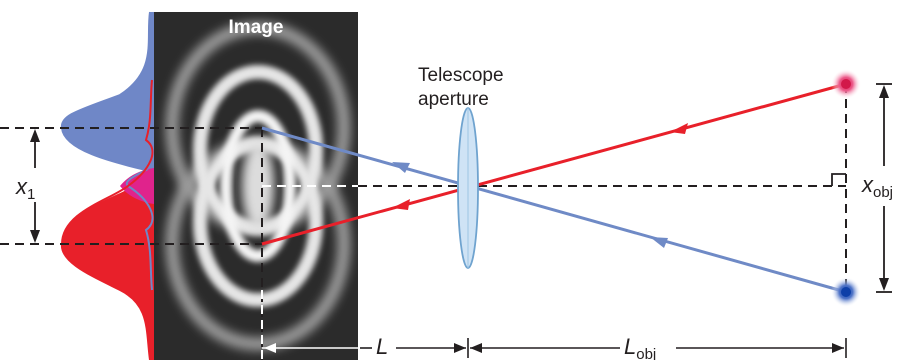 The image size is (908, 360). Describe the element at coordinates (884, 284) in the screenshot. I see `xobj-arrow-bottom` at that location.